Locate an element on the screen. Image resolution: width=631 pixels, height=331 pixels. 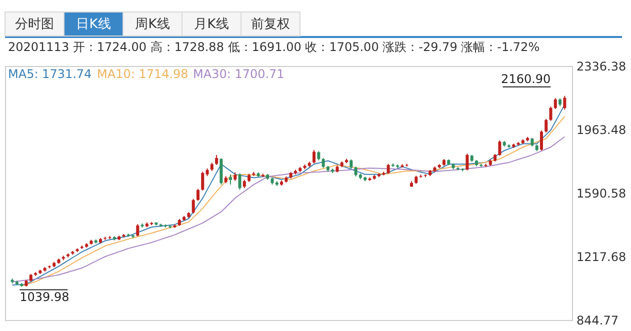
text: MA5: 1731.74 is located at coordinates (50, 74).